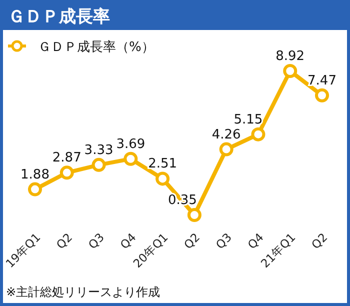 Image resolution: width=350 pixels, height=306 pixels. What do you see at coordinates (322, 80) in the screenshot?
I see `data-label: 7.47` at bounding box center [322, 80].